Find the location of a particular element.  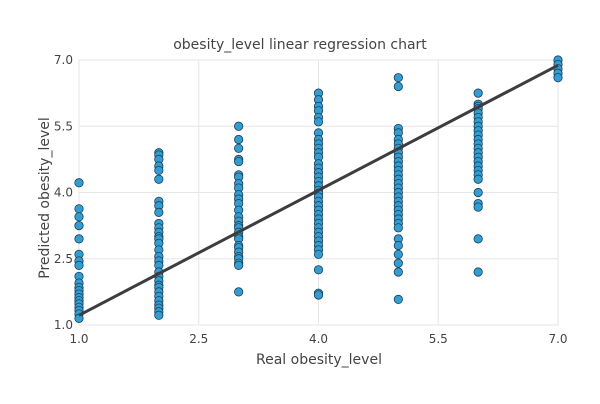

y-tick-label: 1.0 is located at coordinates (63, 325).